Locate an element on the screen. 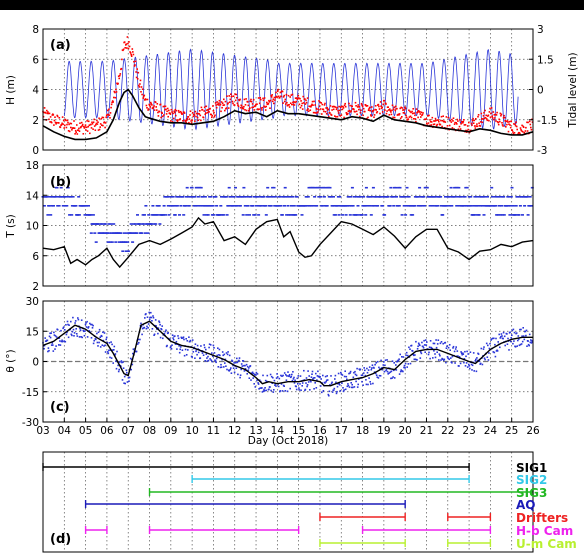  y-tick-label: 0 is located at coordinates (35, 151).